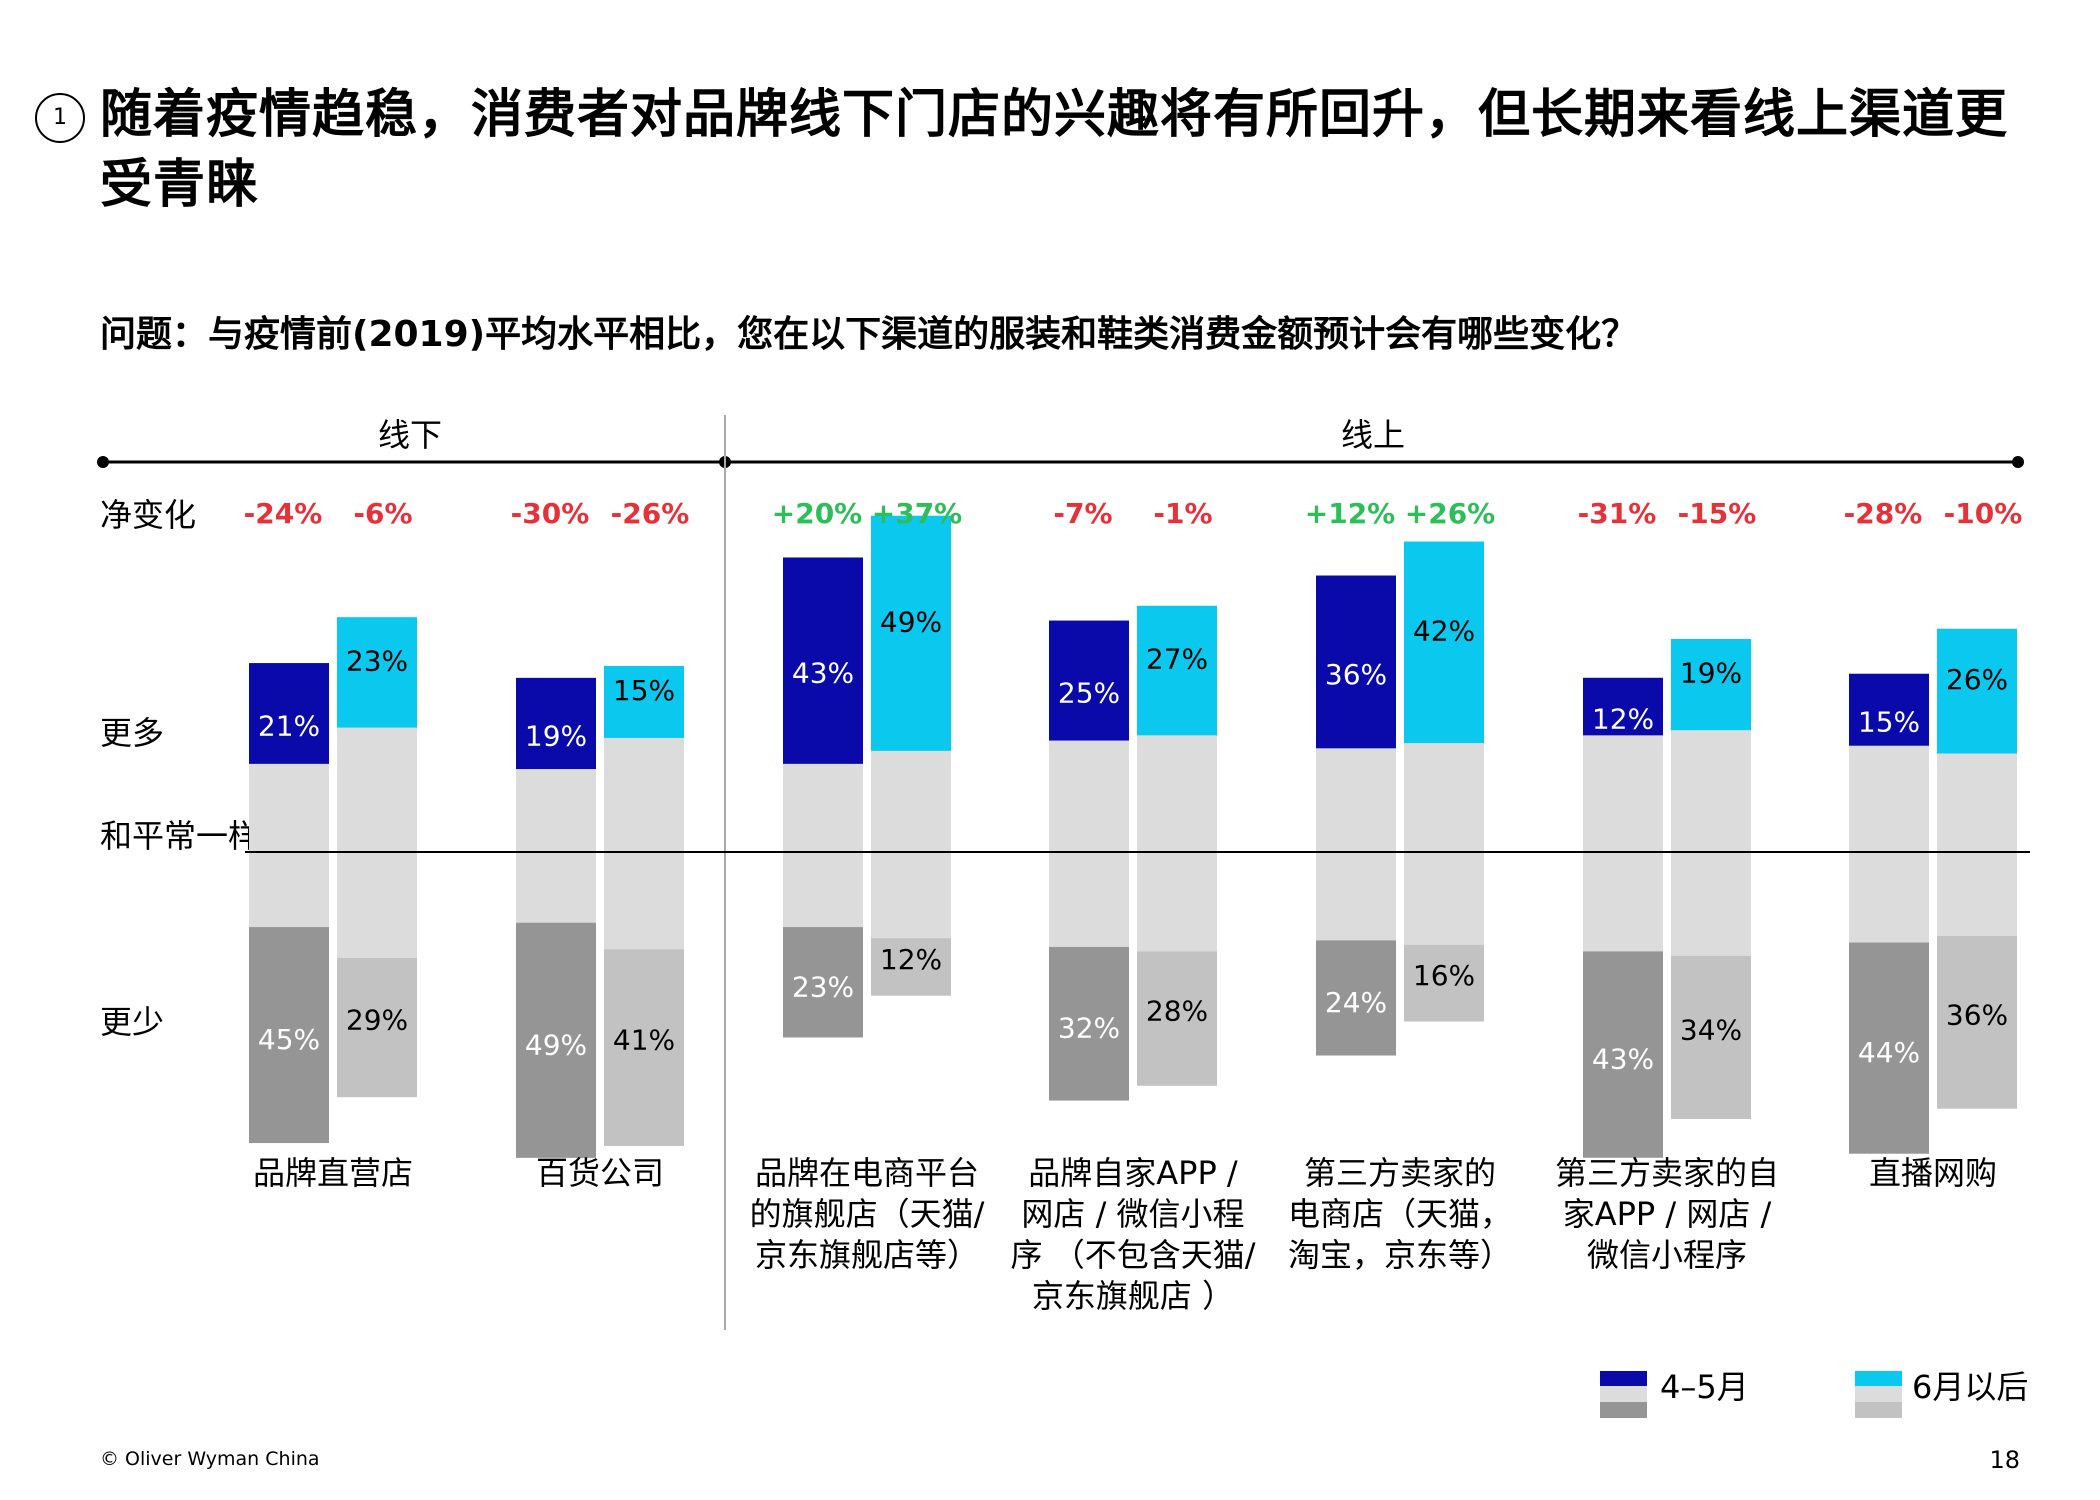  I want to click on legend-label-period1: 4–5月, so click(1704, 1387).